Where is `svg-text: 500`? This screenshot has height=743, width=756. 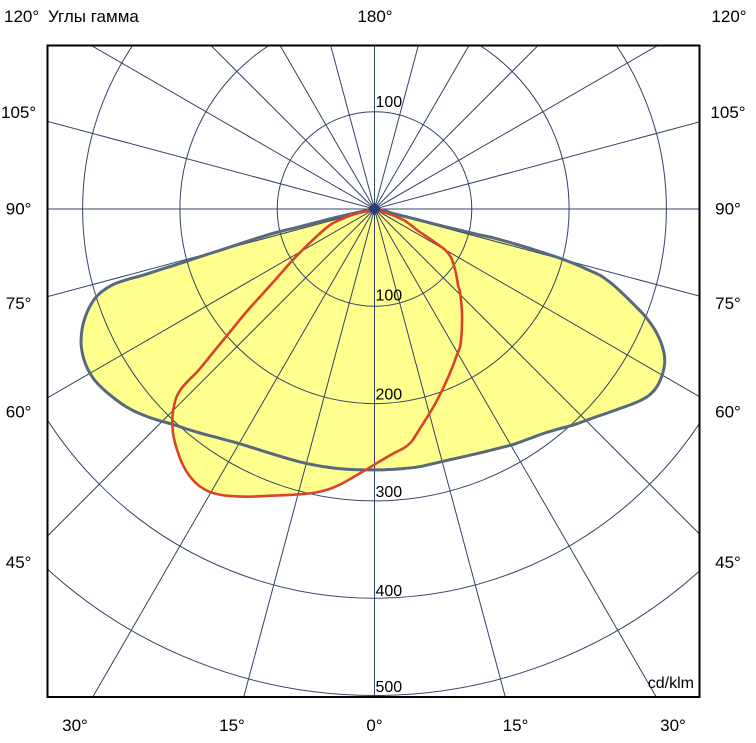 svg-text: 500 is located at coordinates (389, 687).